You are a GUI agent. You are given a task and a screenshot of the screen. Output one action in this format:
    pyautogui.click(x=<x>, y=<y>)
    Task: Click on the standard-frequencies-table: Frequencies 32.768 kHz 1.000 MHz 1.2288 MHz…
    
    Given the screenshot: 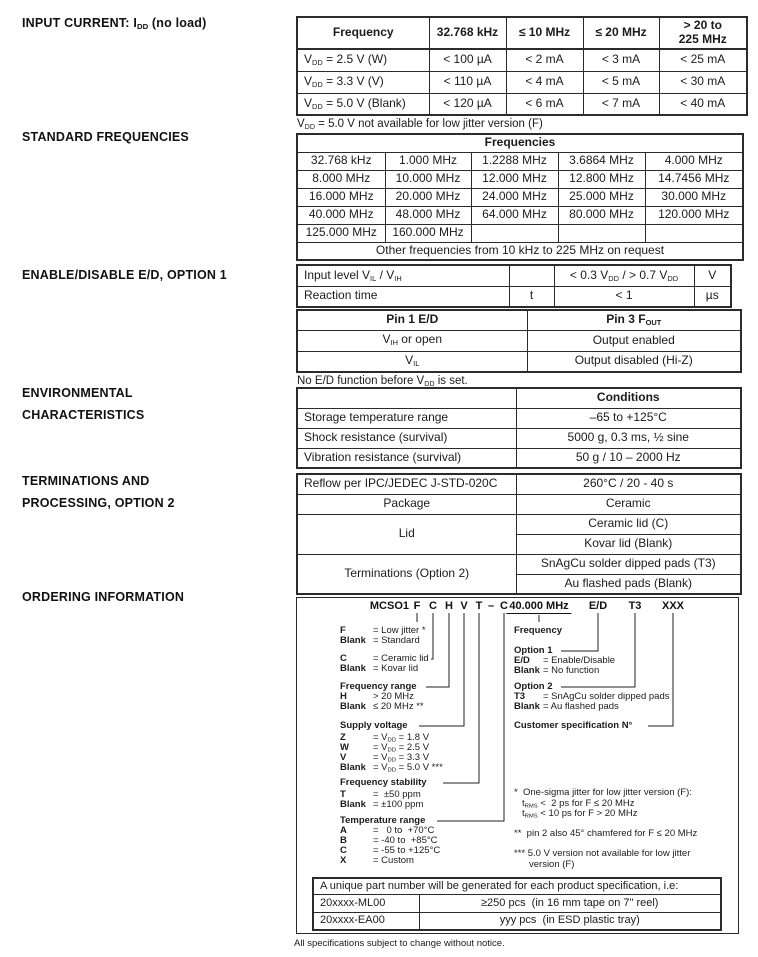 What is the action you would take?
    pyautogui.click(x=520, y=197)
    